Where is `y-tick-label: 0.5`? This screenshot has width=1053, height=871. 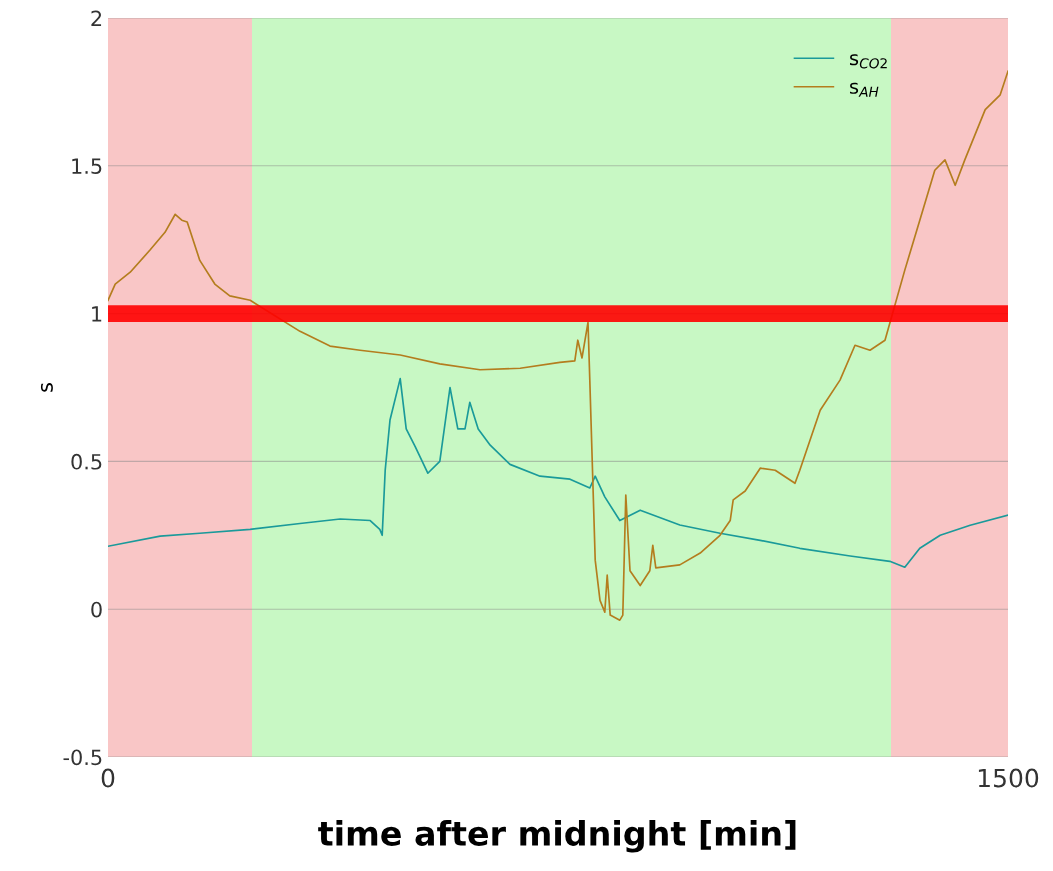
y-tick-label: 0.5 is located at coordinates (86, 461).